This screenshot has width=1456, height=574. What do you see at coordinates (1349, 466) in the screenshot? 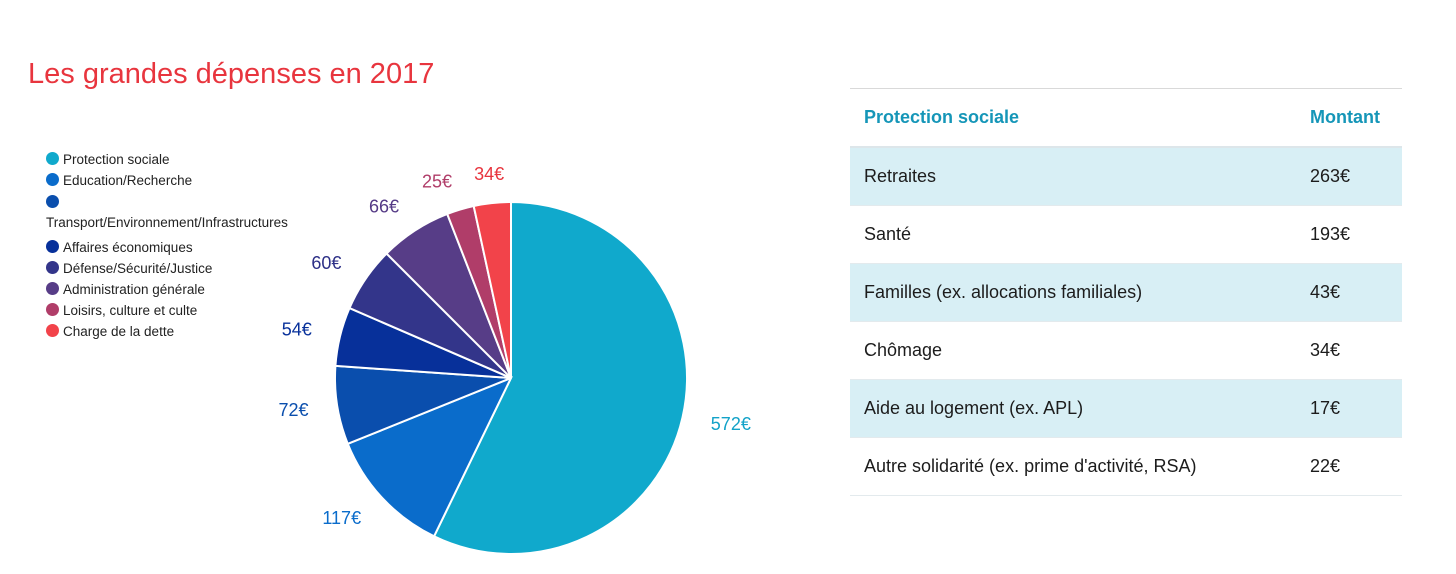
I see `row-amount: 22€` at bounding box center [1349, 466].